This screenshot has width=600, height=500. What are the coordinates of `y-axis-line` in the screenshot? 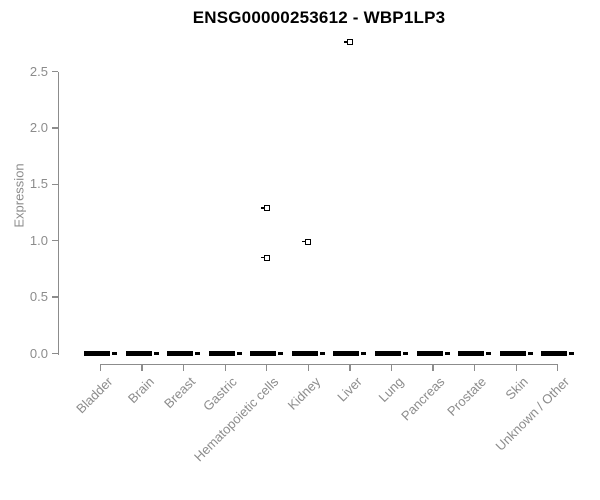 It's located at (59, 213).